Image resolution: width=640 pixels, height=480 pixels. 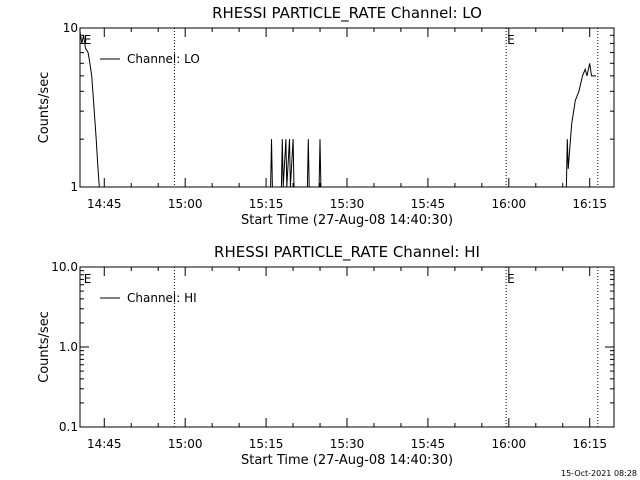 I want to click on y-tick-label: 1, so click(x=74, y=187).